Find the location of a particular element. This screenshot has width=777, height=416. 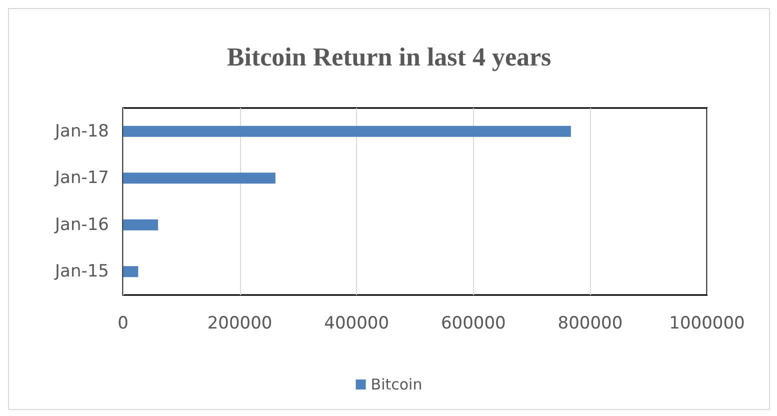

x-tick-label: 0 is located at coordinates (123, 324).